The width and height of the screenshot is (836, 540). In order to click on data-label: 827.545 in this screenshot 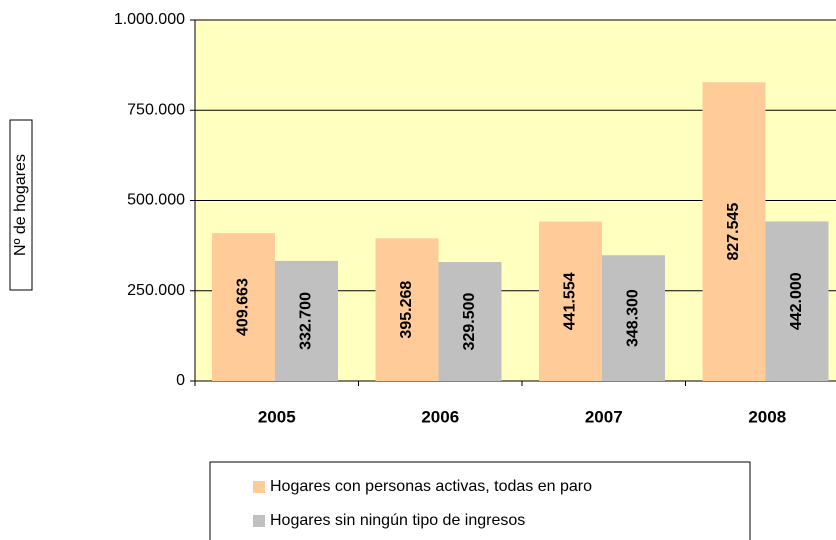, I will do `click(733, 232)`.